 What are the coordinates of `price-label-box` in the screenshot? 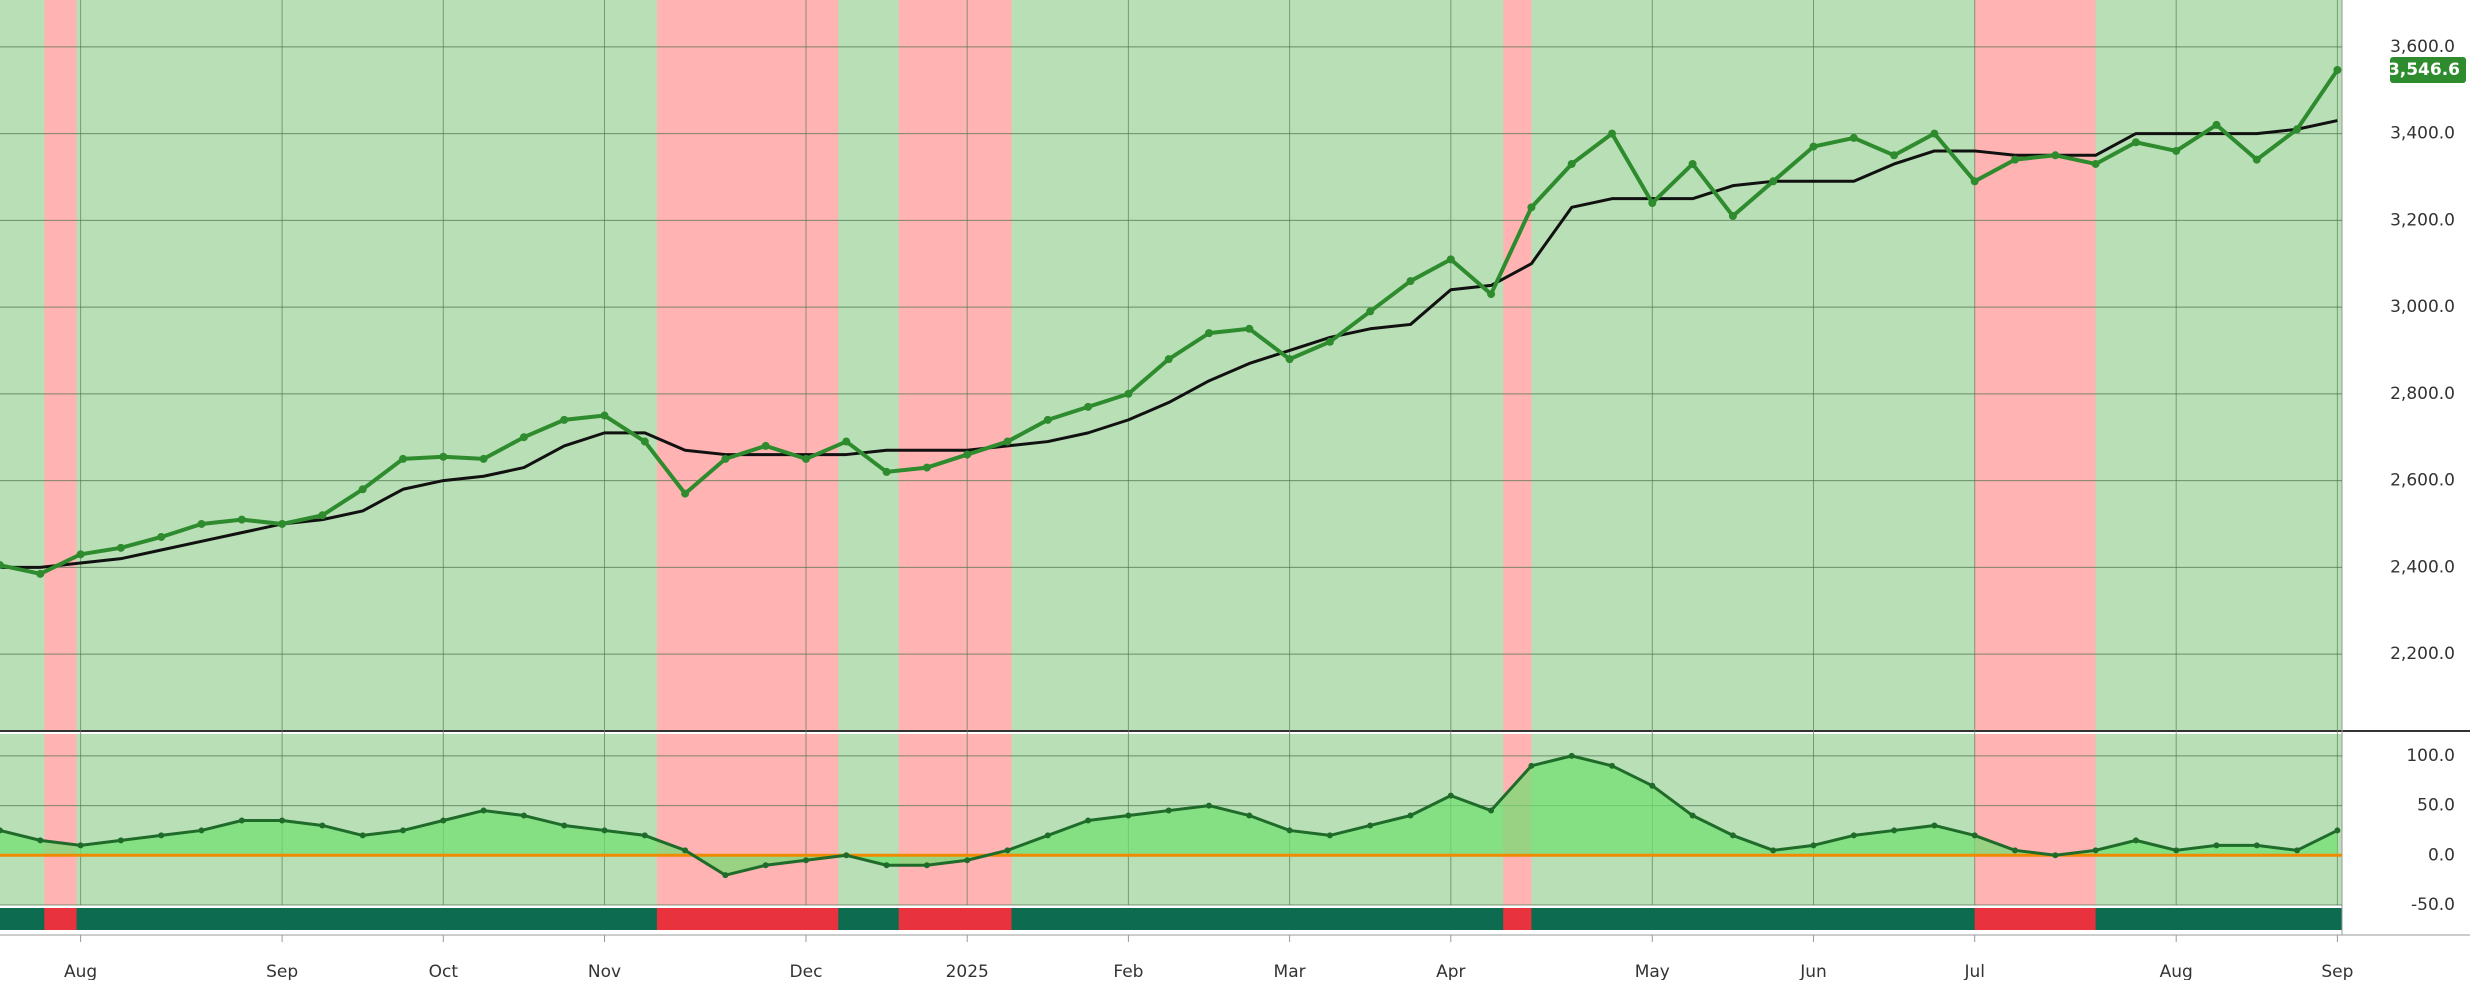 It's located at (2428, 70).